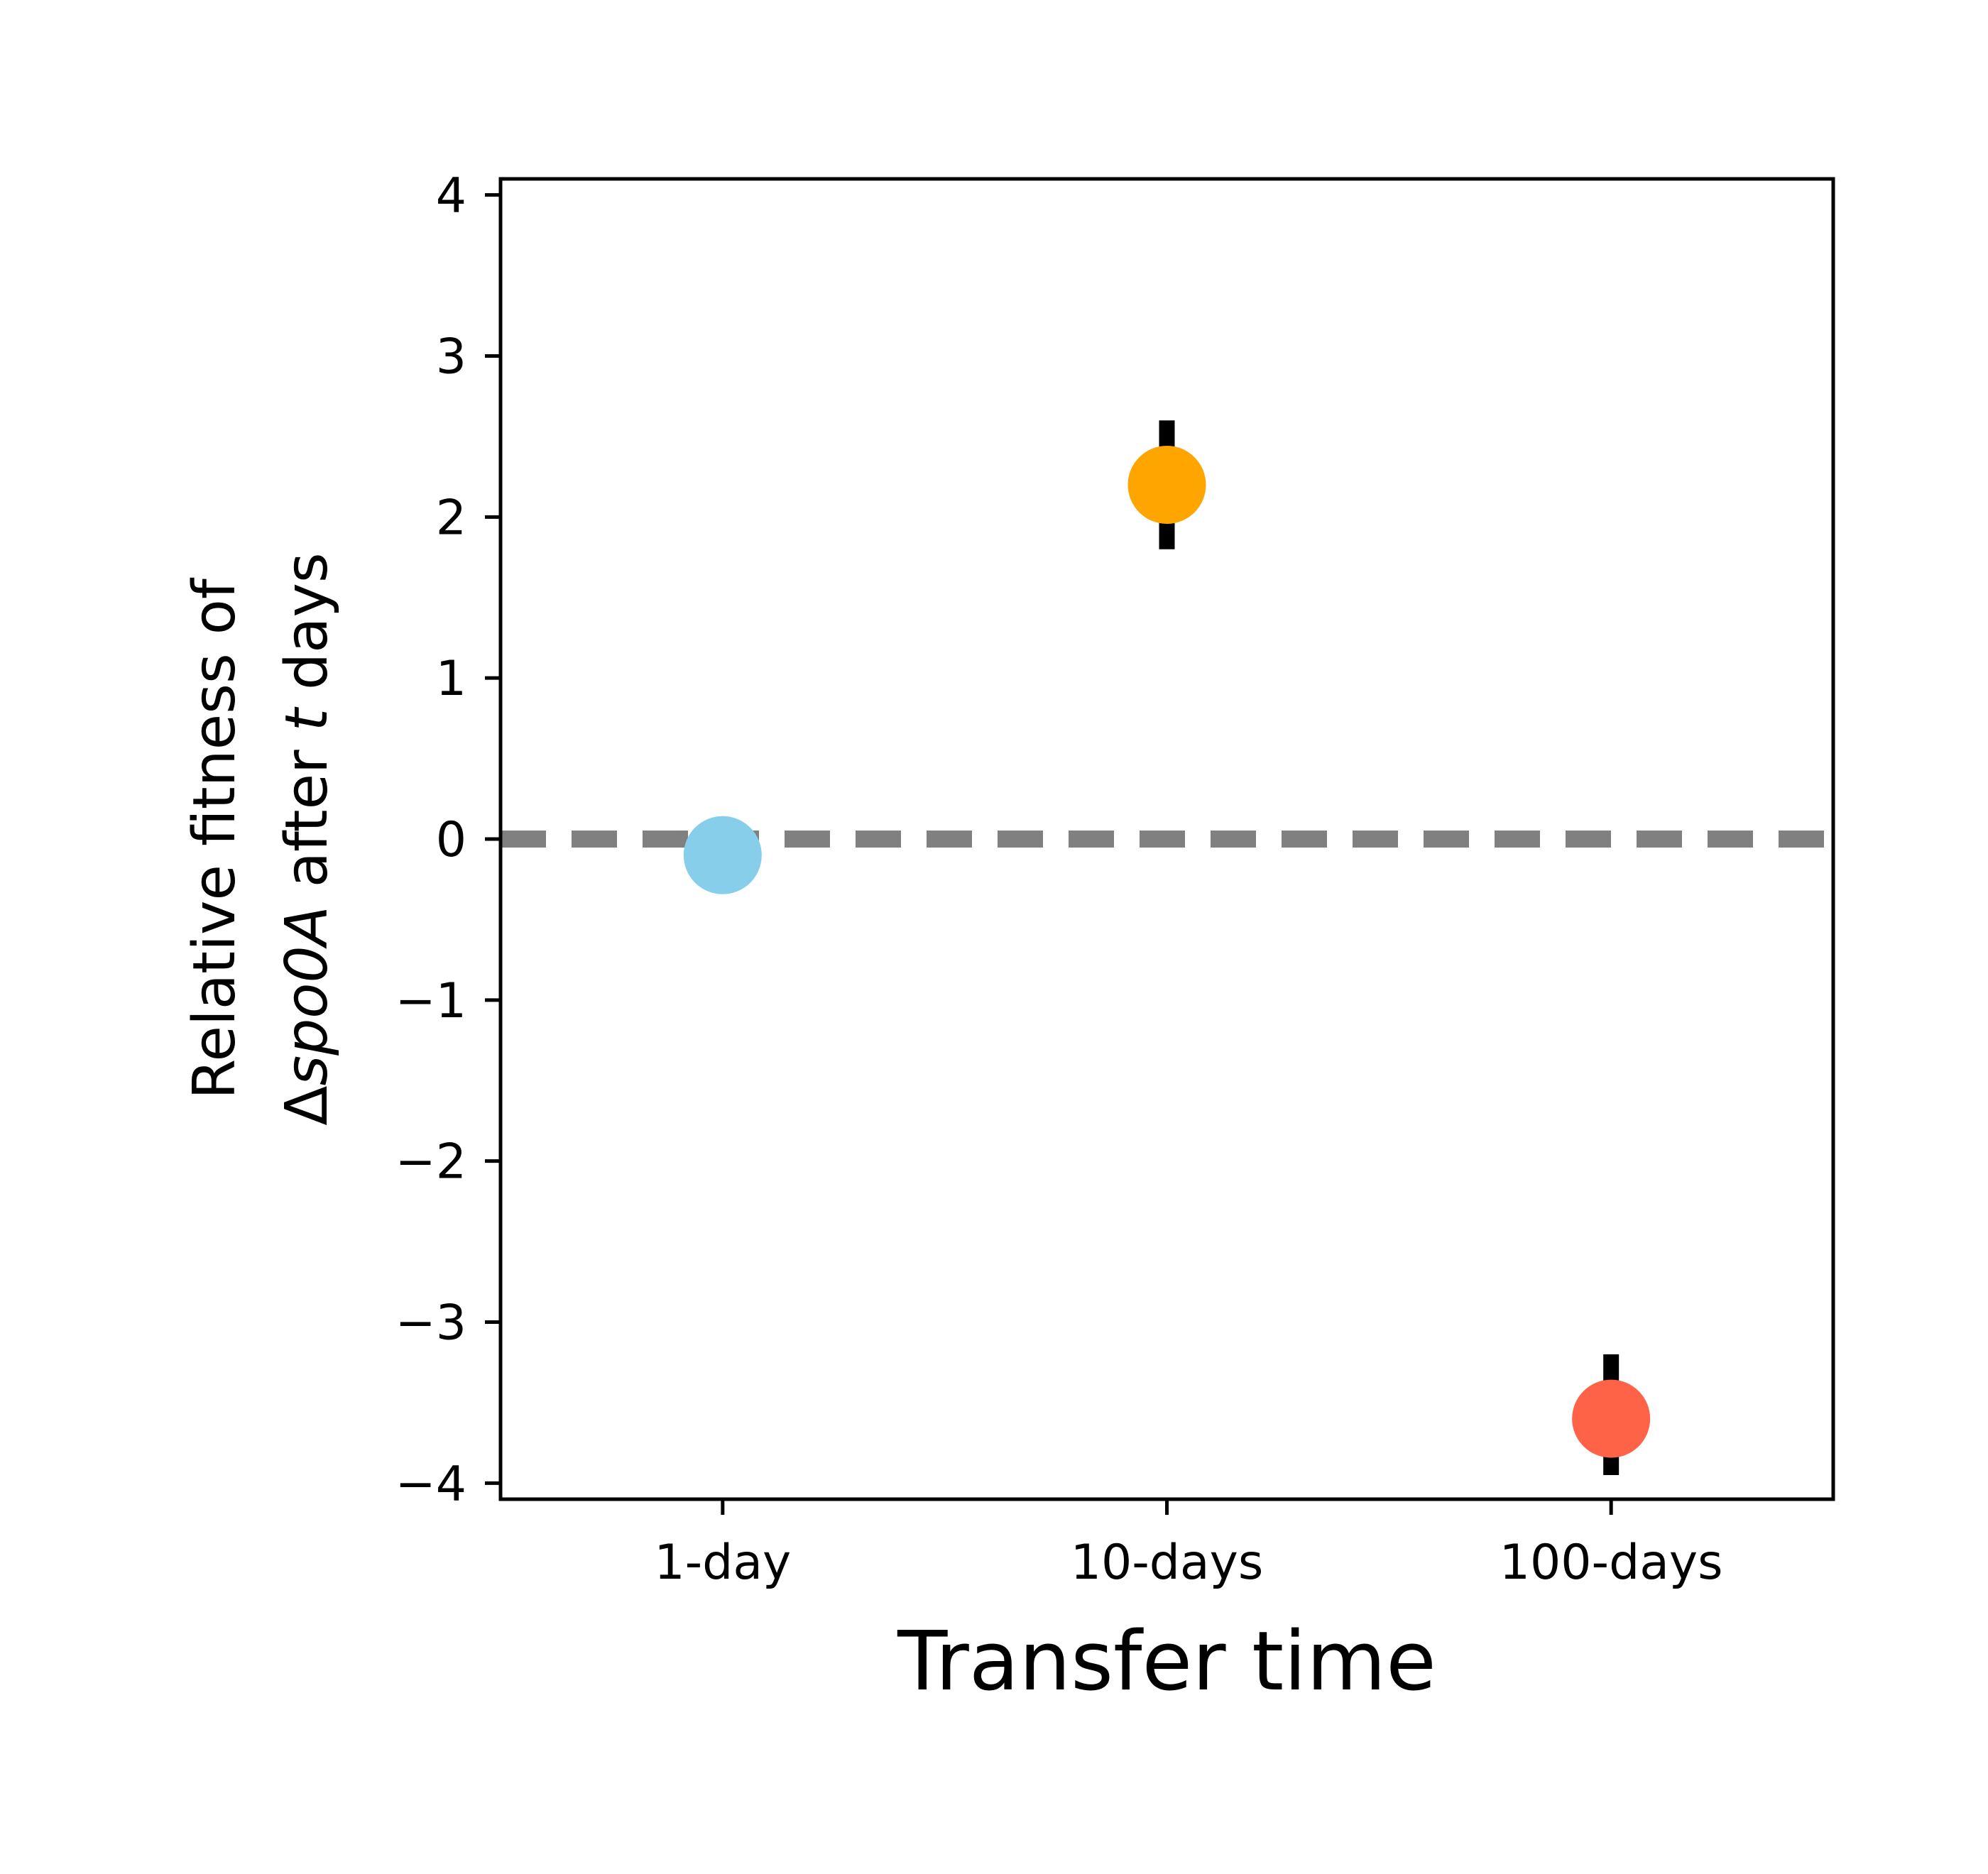 This screenshot has width=1988, height=1874. Describe the element at coordinates (722, 1563) in the screenshot. I see `x-tick-label: 1-day` at that location.